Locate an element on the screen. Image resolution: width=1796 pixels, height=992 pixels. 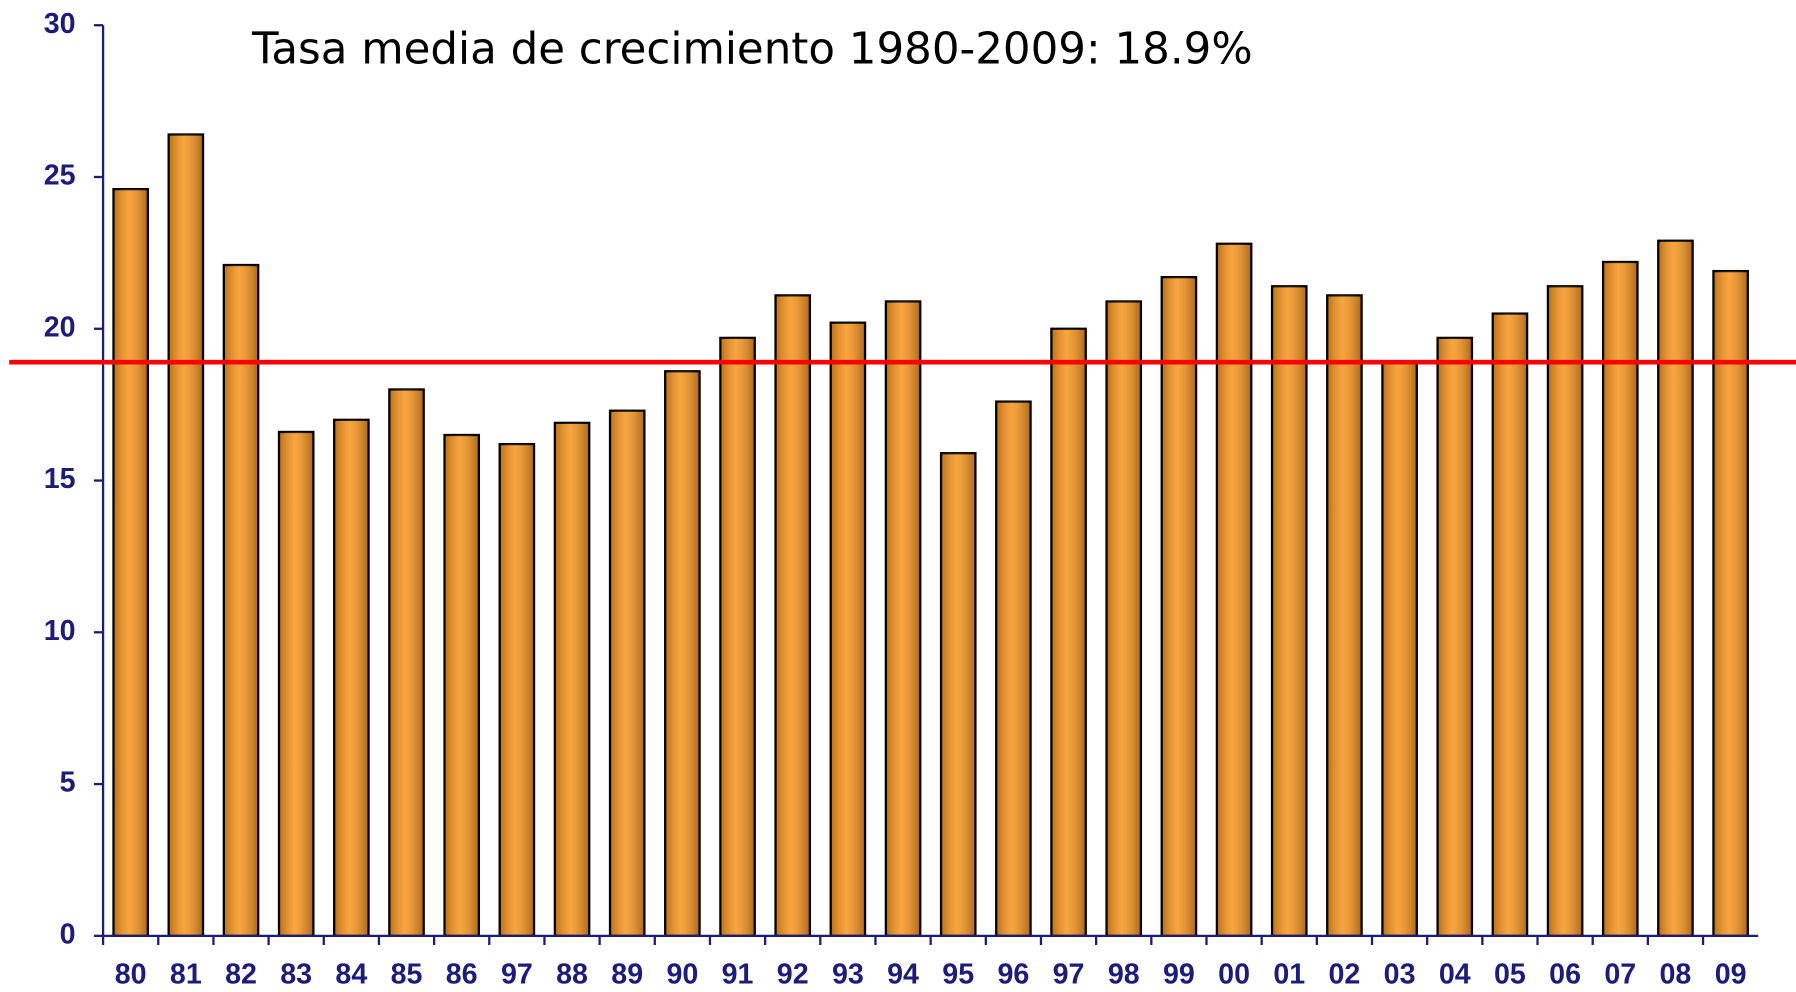
x-tick-label: 92 is located at coordinates (793, 974).